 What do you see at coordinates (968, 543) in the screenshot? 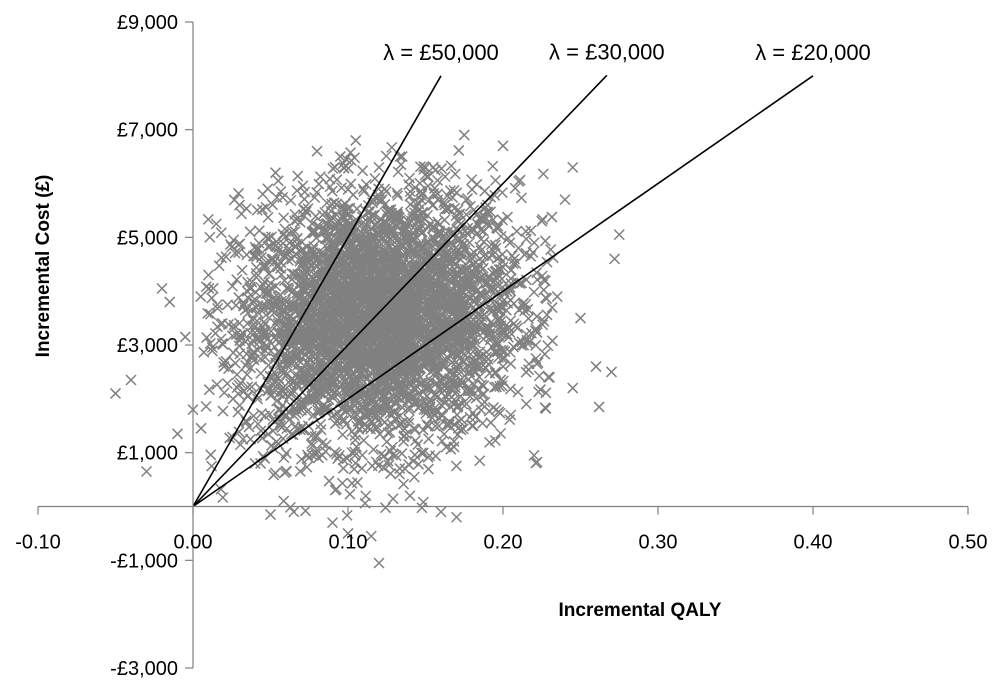
I see `x-tick-label: 0.50` at bounding box center [968, 543].